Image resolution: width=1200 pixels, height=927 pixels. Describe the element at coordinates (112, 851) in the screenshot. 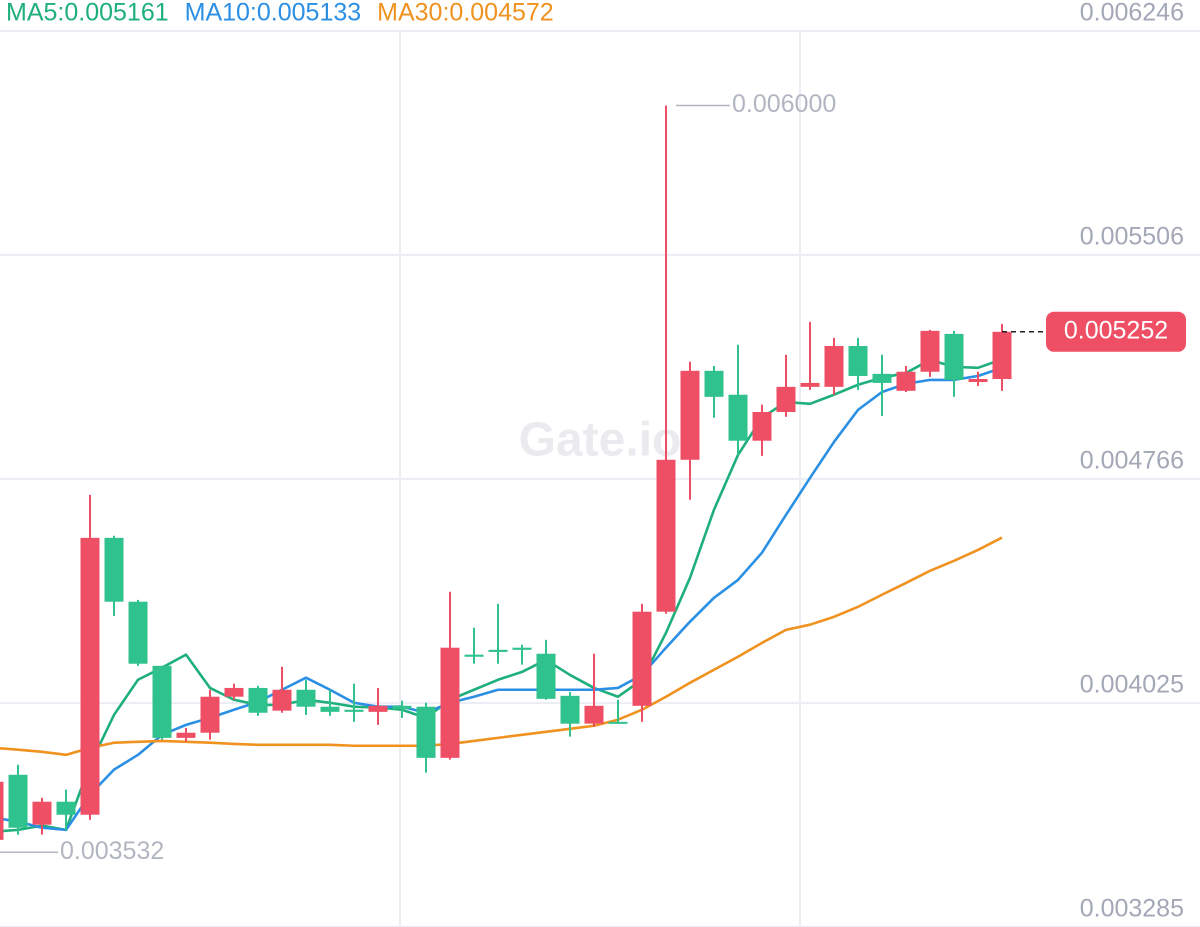

I see `low-annotation: 0.003532` at that location.